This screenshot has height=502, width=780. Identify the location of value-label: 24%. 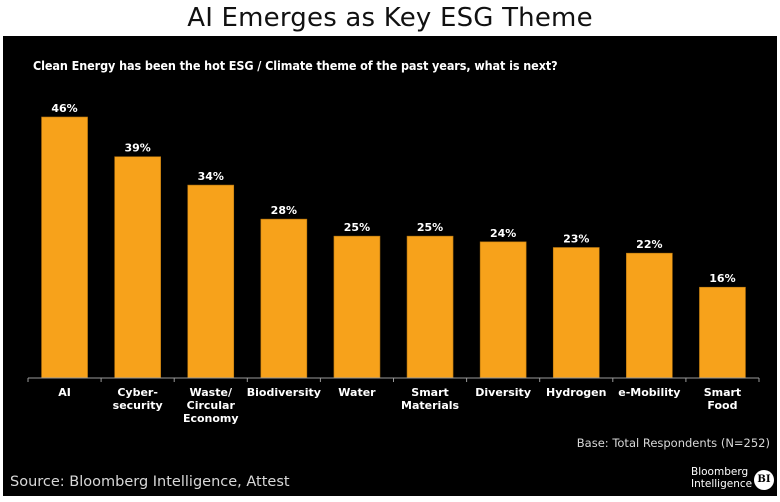
(503, 233).